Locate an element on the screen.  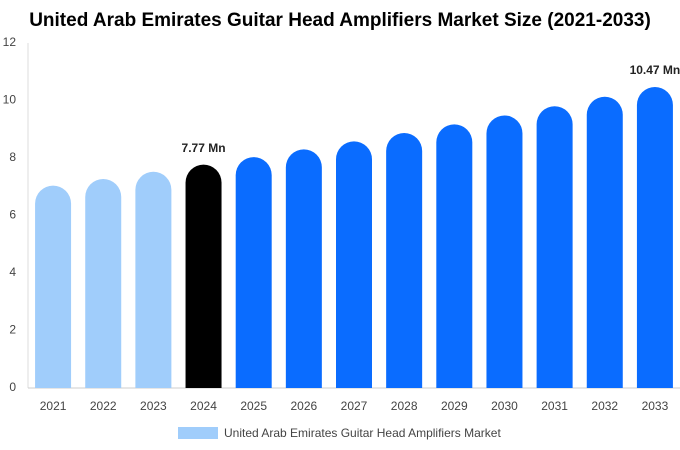
y-tick-label: 0 is located at coordinates (12, 387).